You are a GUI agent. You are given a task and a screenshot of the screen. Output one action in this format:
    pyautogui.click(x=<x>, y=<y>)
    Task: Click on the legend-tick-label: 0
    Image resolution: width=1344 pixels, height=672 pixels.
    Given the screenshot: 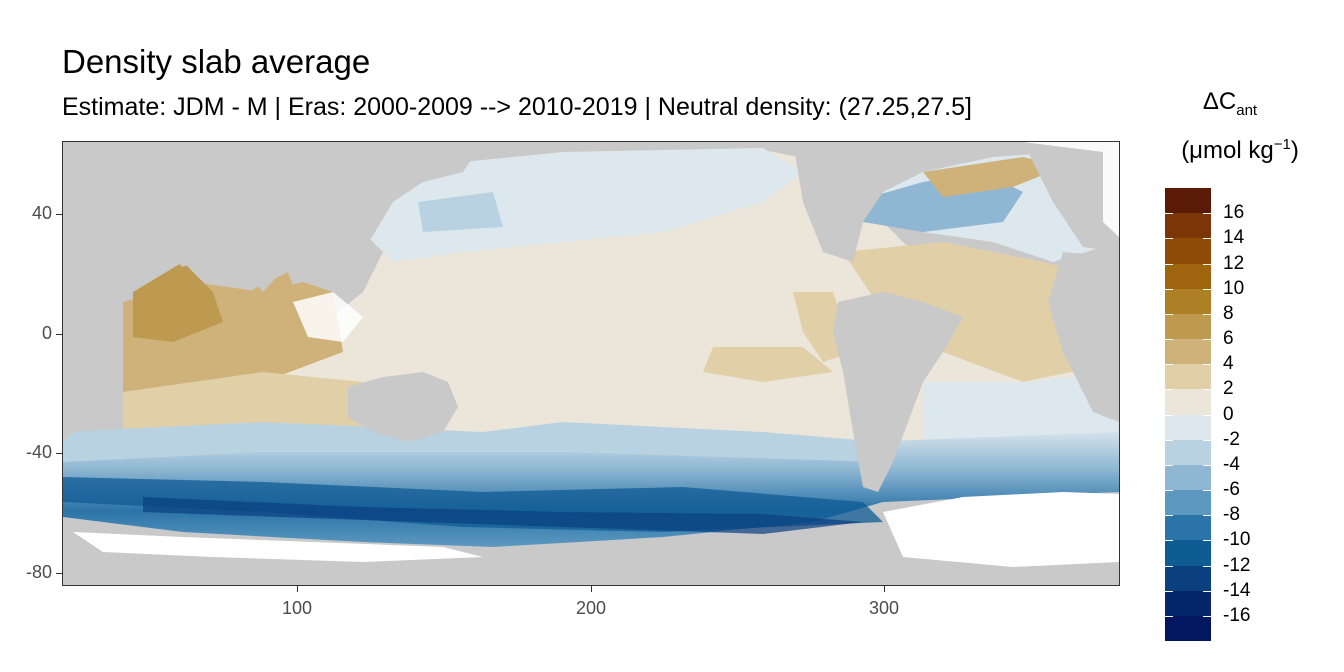 What is the action you would take?
    pyautogui.click(x=1228, y=414)
    